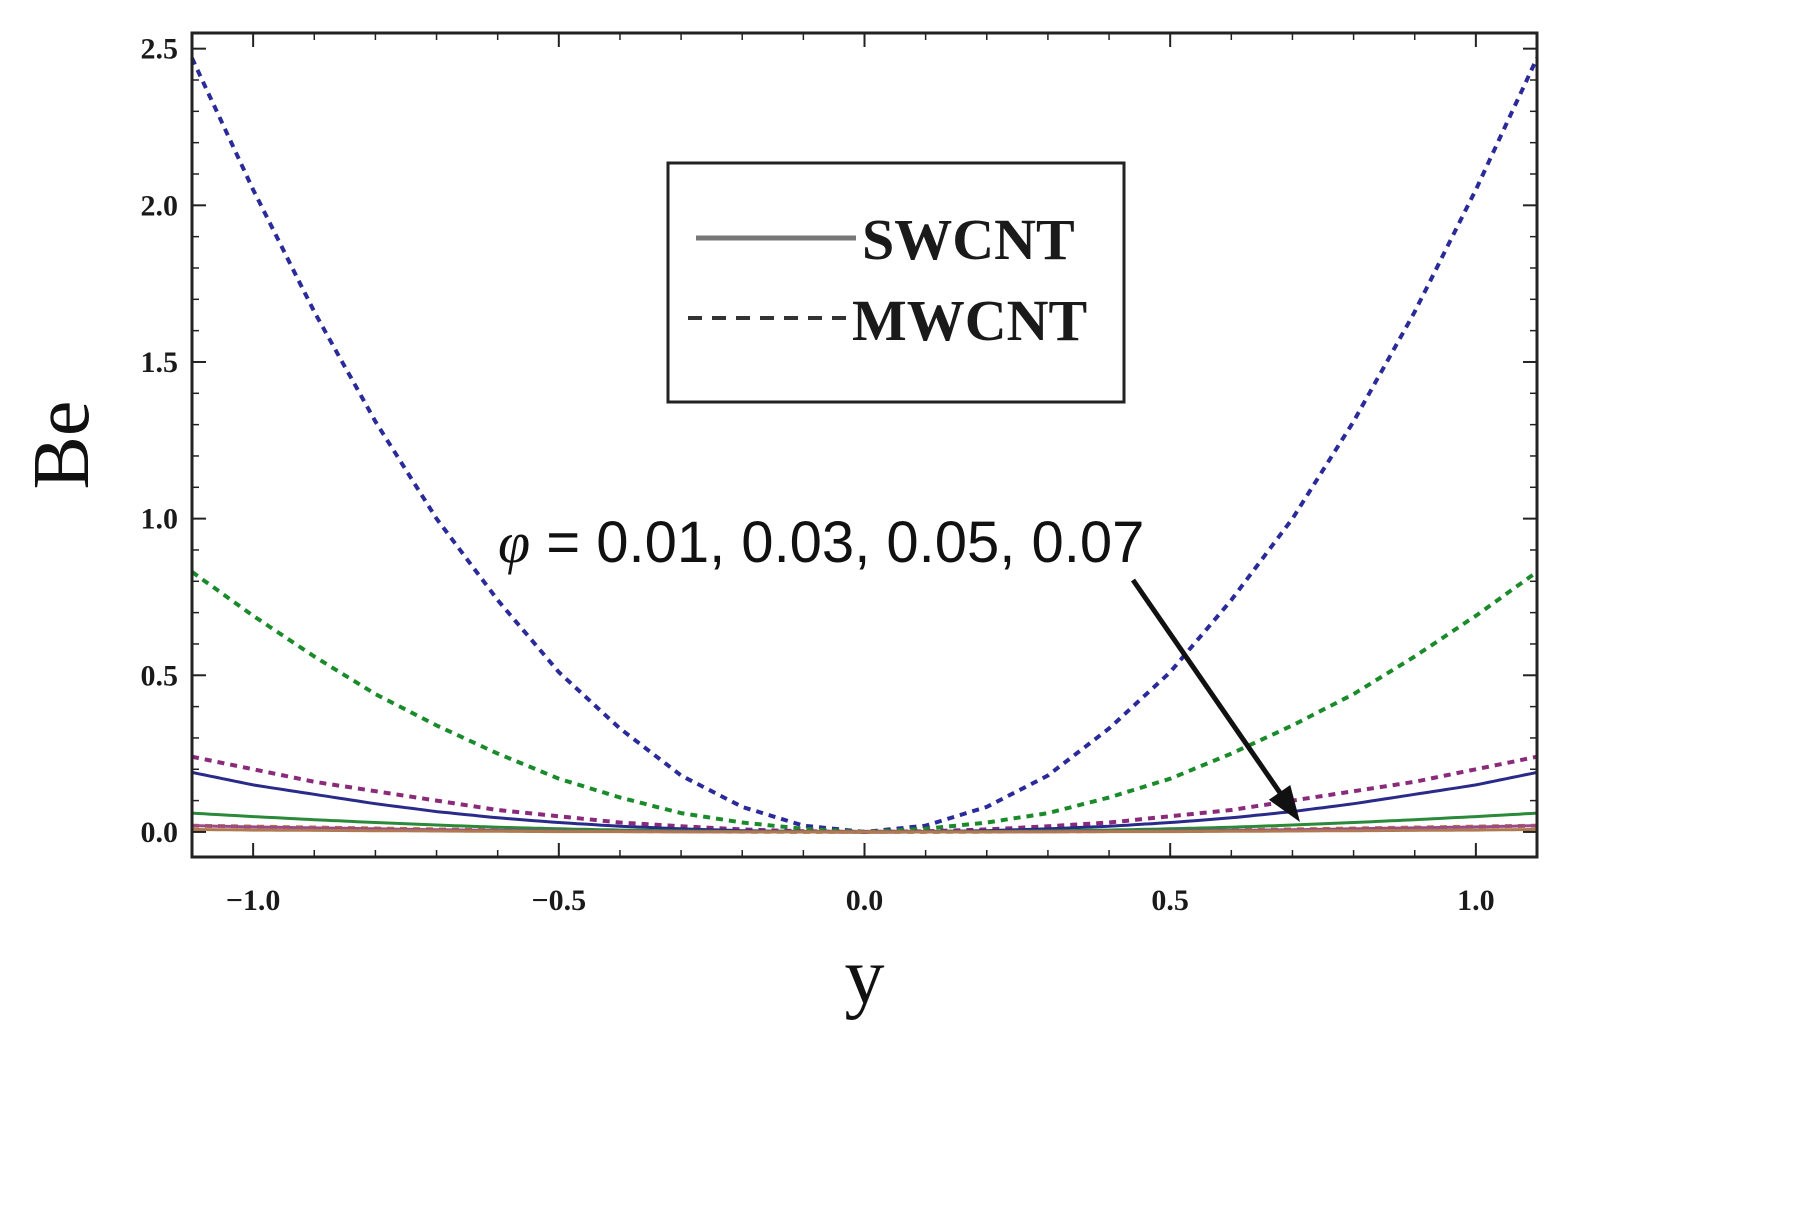  What do you see at coordinates (160, 675) in the screenshot?
I see `y-tick-label: 0.5` at bounding box center [160, 675].